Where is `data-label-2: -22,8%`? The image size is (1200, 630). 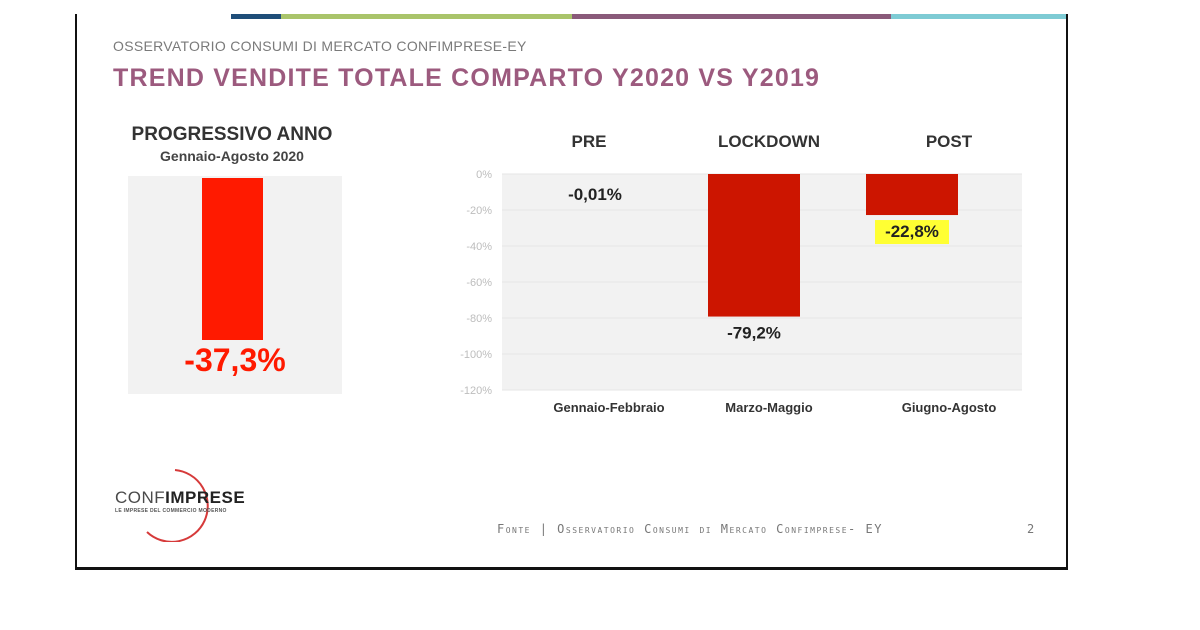
data-label-2: -22,8% is located at coordinates (912, 231).